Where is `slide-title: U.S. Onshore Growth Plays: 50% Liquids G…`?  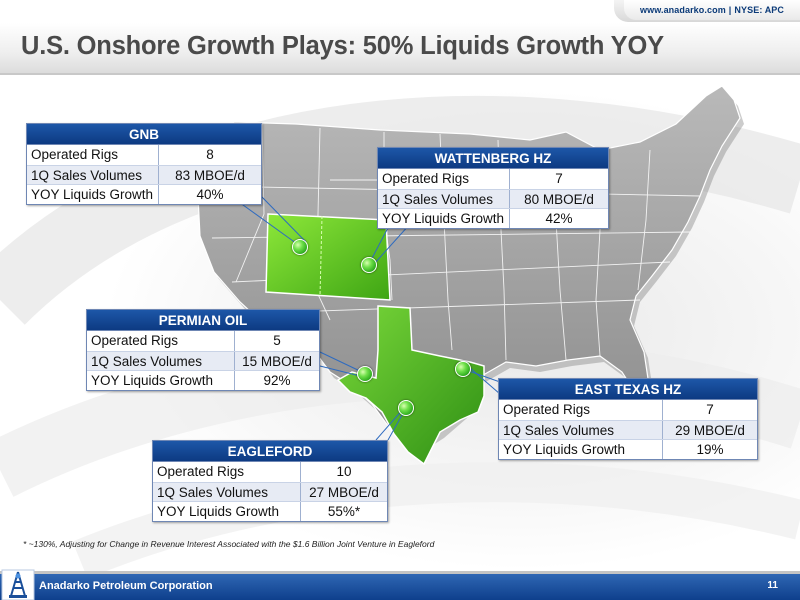
slide-title: U.S. Onshore Growth Plays: 50% Liquids G… is located at coordinates (342, 46).